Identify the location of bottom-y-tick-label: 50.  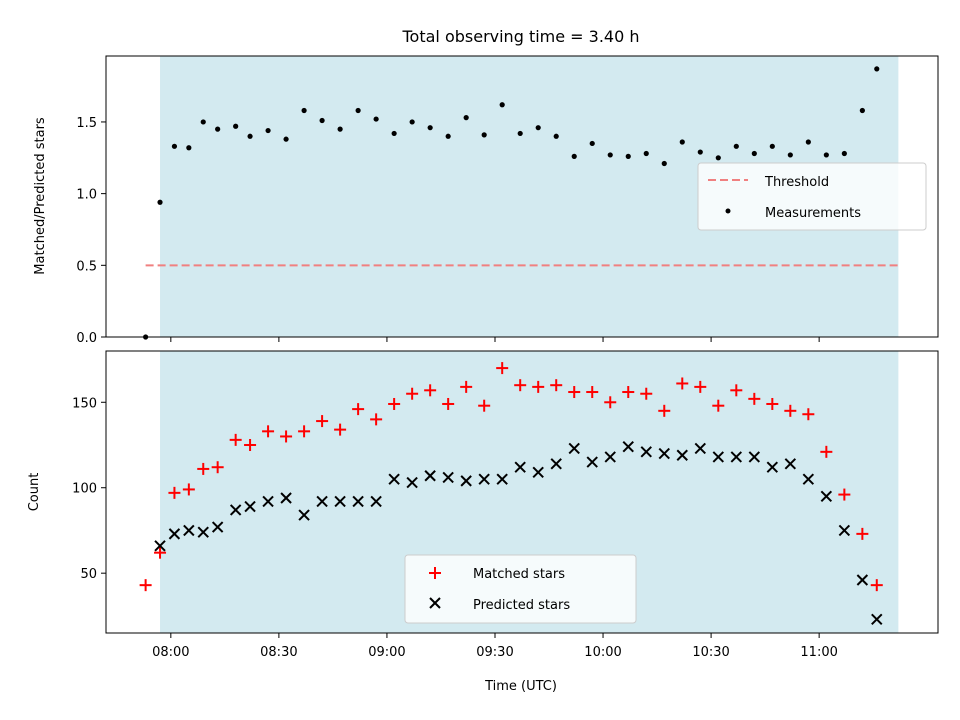
(88, 574).